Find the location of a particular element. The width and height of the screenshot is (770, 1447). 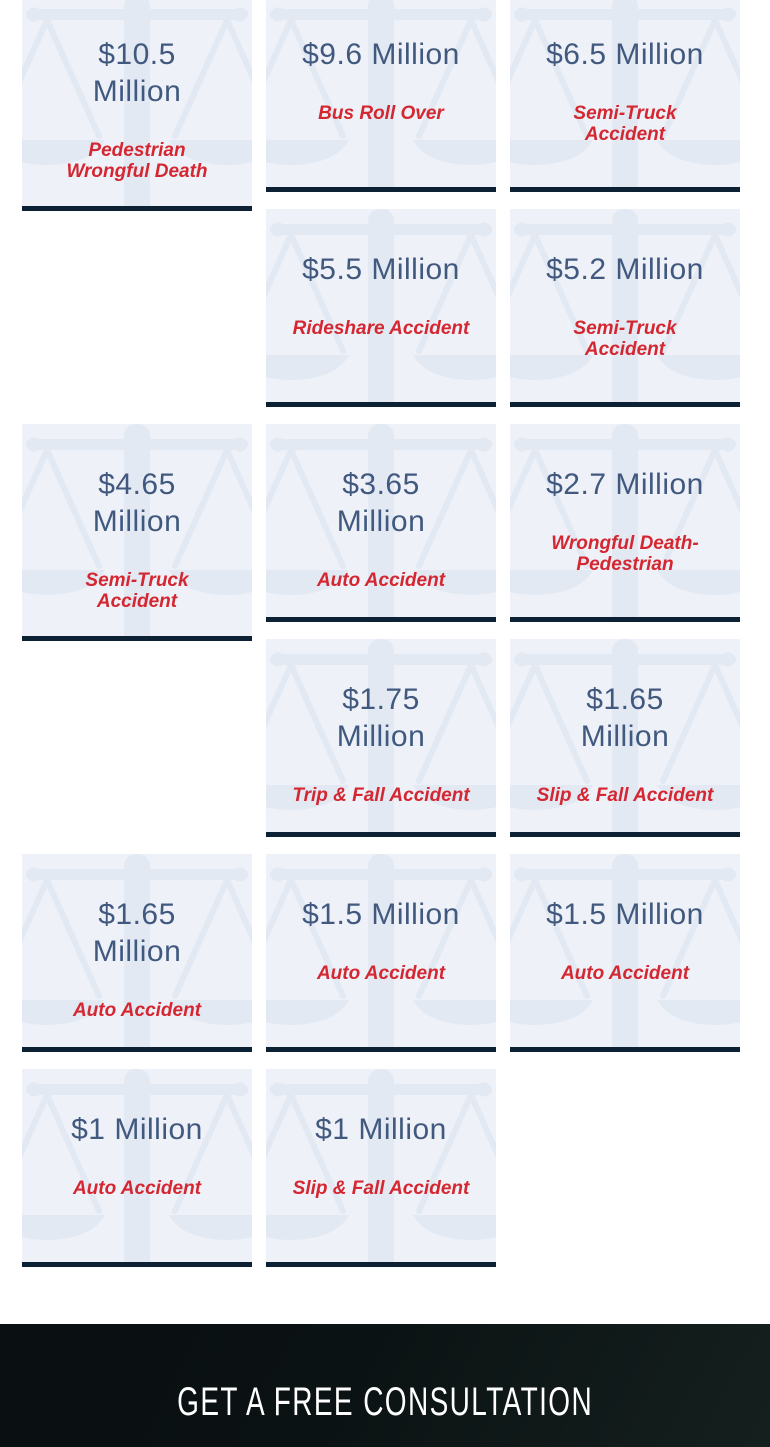

case-result-card: $1 Million Auto Accident is located at coordinates (137, 1168).